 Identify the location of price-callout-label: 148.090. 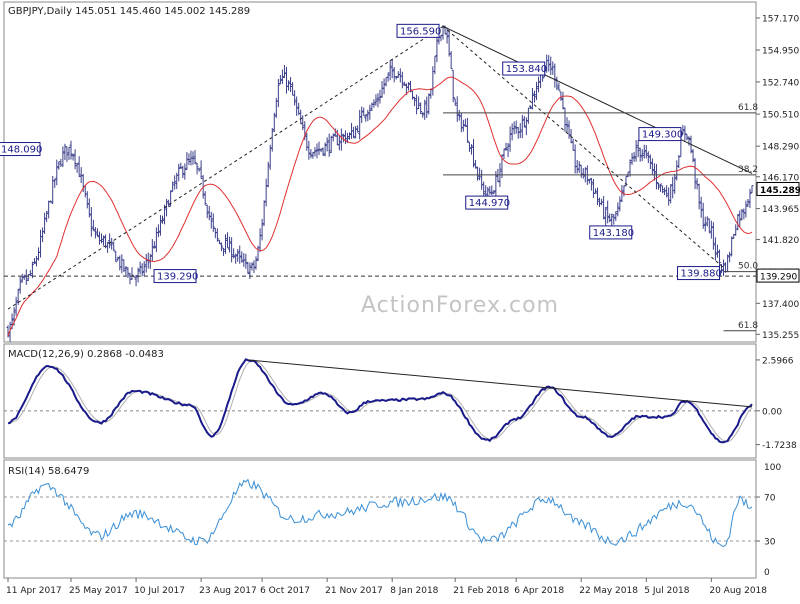
(21, 150).